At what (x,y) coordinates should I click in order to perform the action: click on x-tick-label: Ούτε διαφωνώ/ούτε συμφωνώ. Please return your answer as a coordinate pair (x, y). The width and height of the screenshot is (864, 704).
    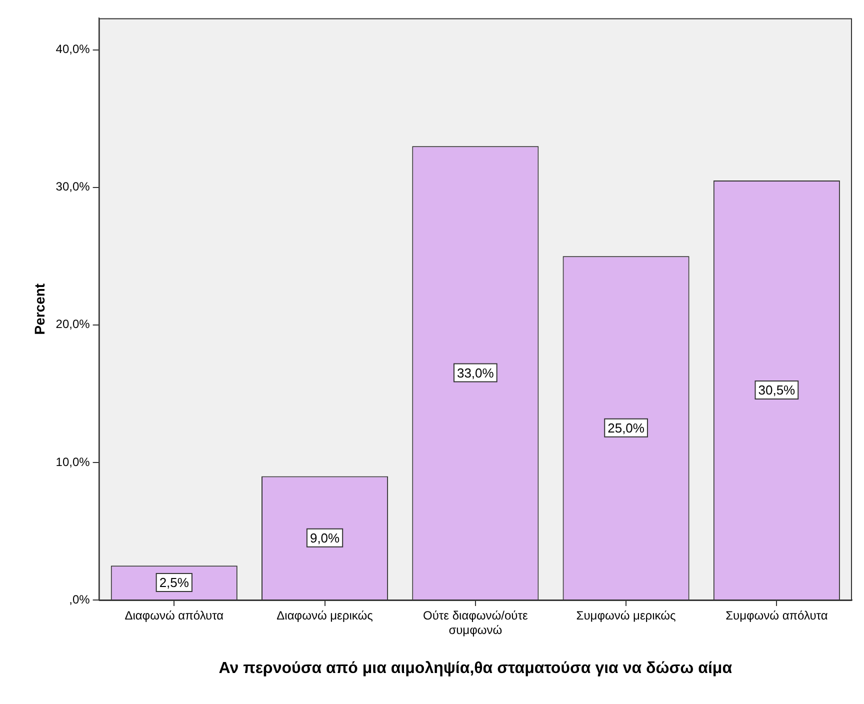
    Looking at the image, I should click on (475, 622).